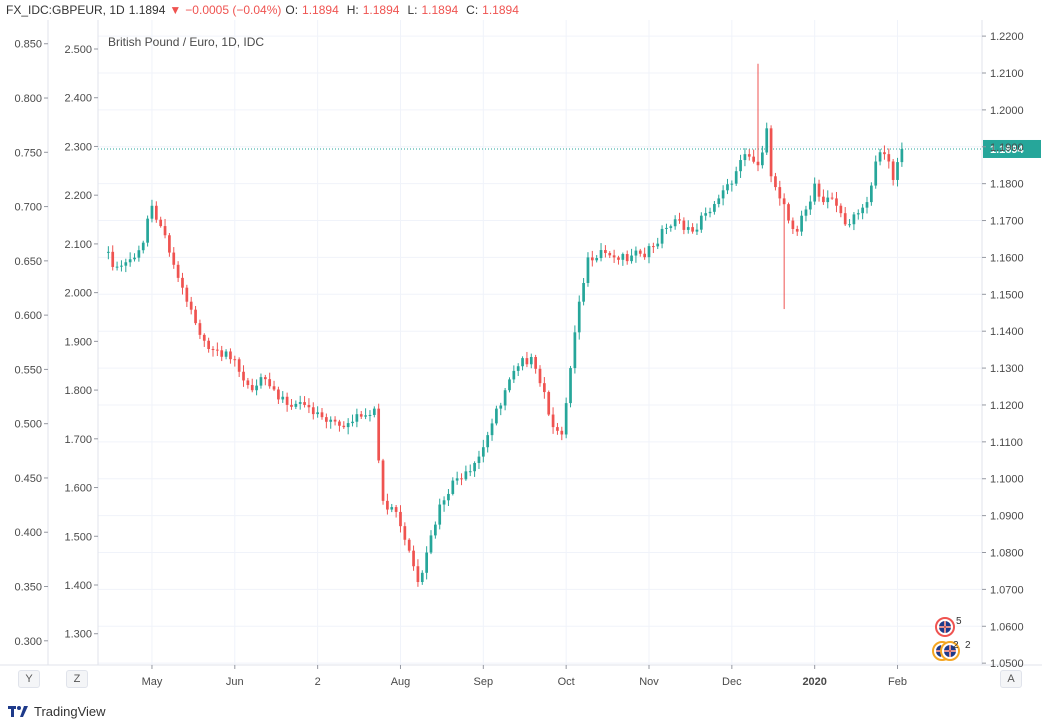  I want to click on change-text: −0.0005 (−0.04%), so click(233, 10).